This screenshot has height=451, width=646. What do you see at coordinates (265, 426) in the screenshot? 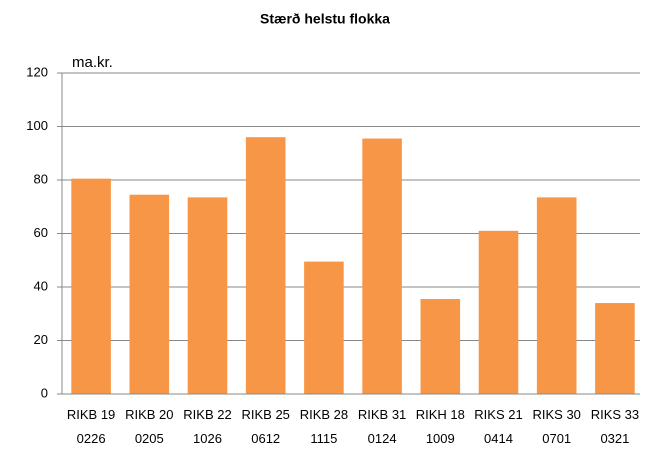
I see `x-tick-label: RIKB 25 0612` at bounding box center [265, 426].